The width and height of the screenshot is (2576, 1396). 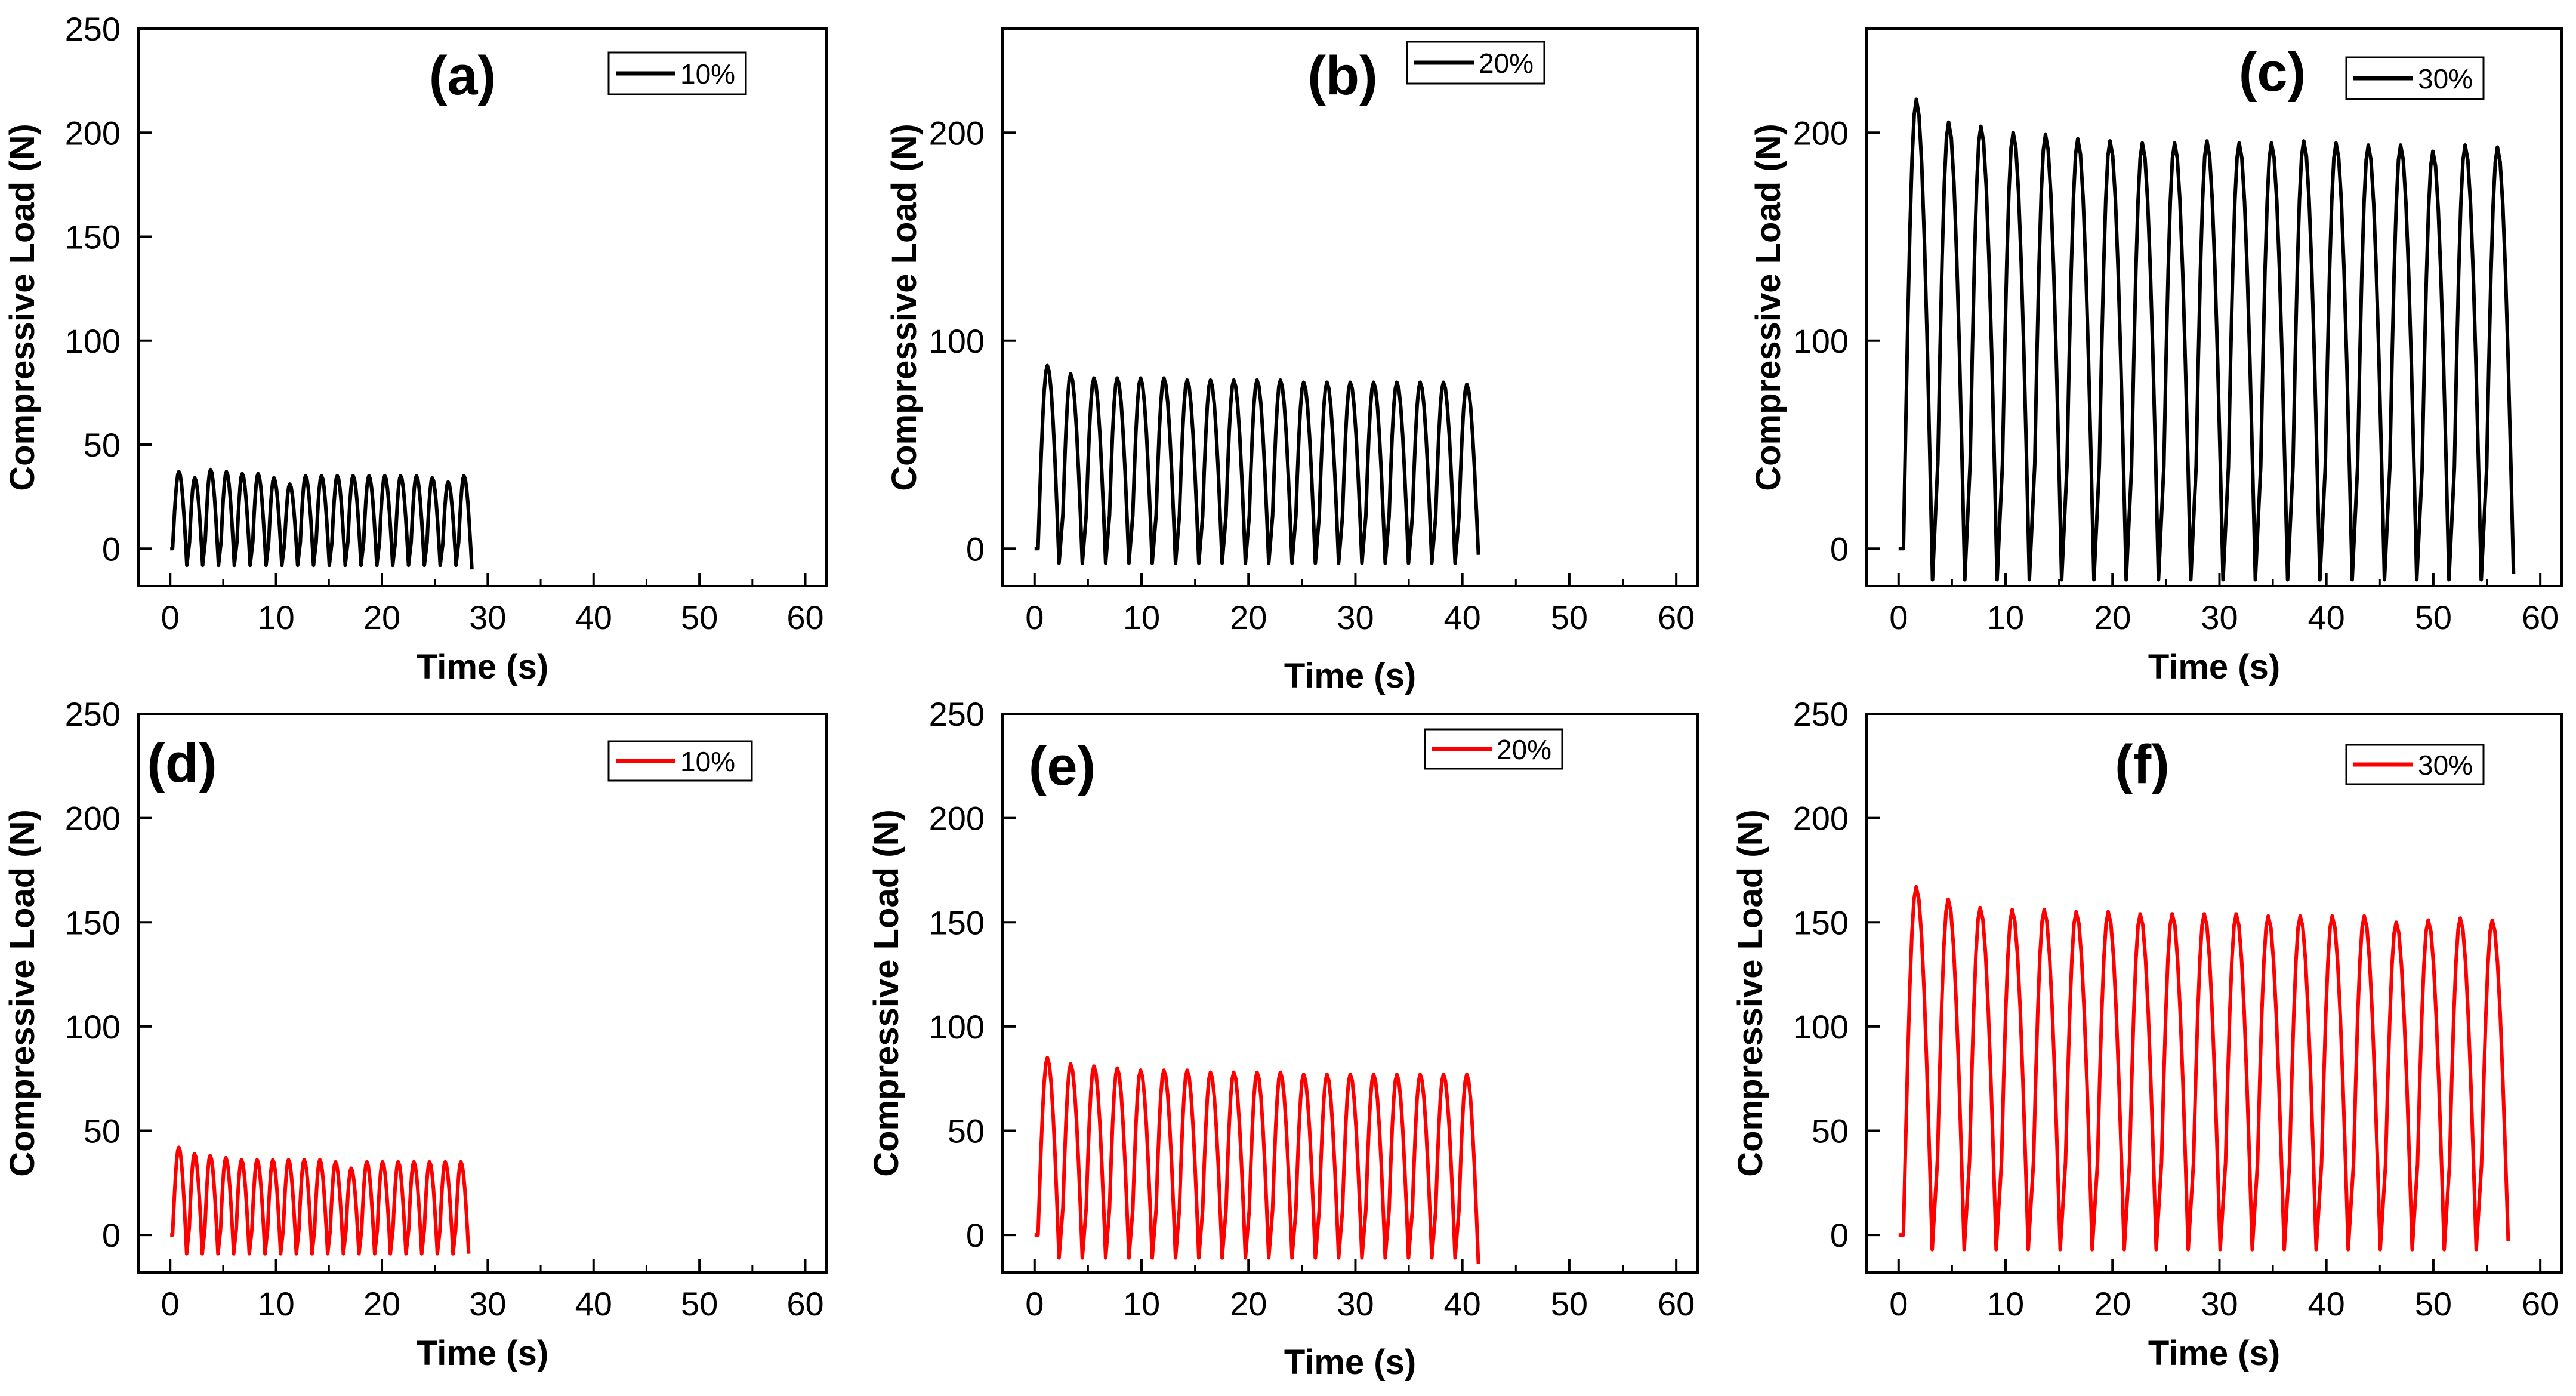 What do you see at coordinates (93, 922) in the screenshot?
I see `y-tick-label: 150` at bounding box center [93, 922].